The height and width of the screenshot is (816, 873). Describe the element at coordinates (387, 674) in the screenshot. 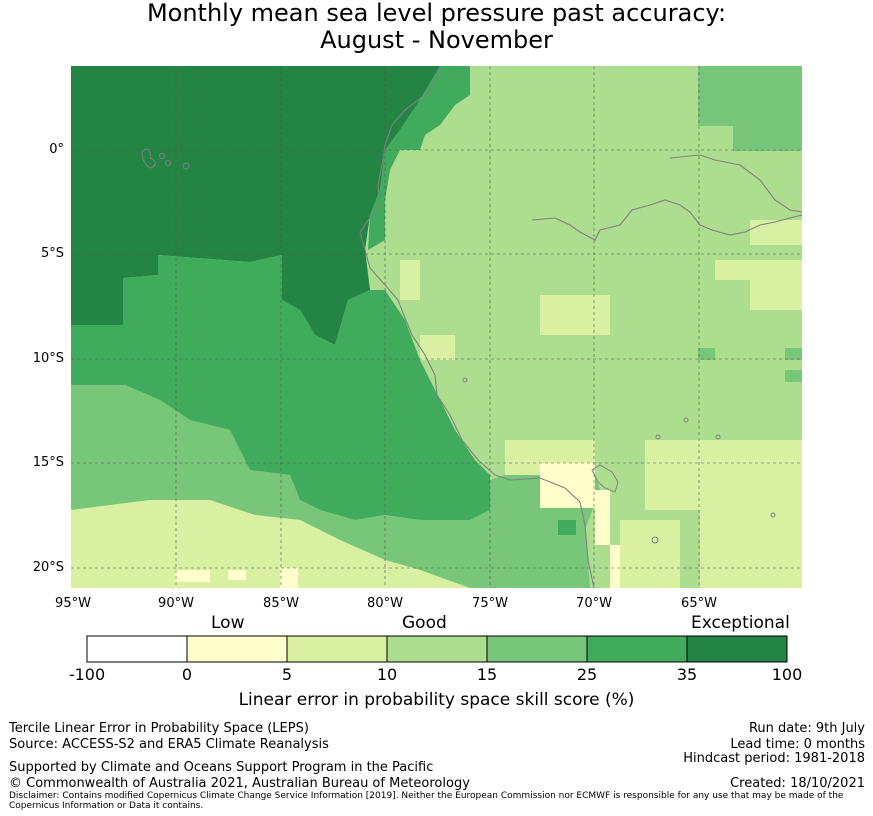

I see `colorbar-tick: 10` at that location.